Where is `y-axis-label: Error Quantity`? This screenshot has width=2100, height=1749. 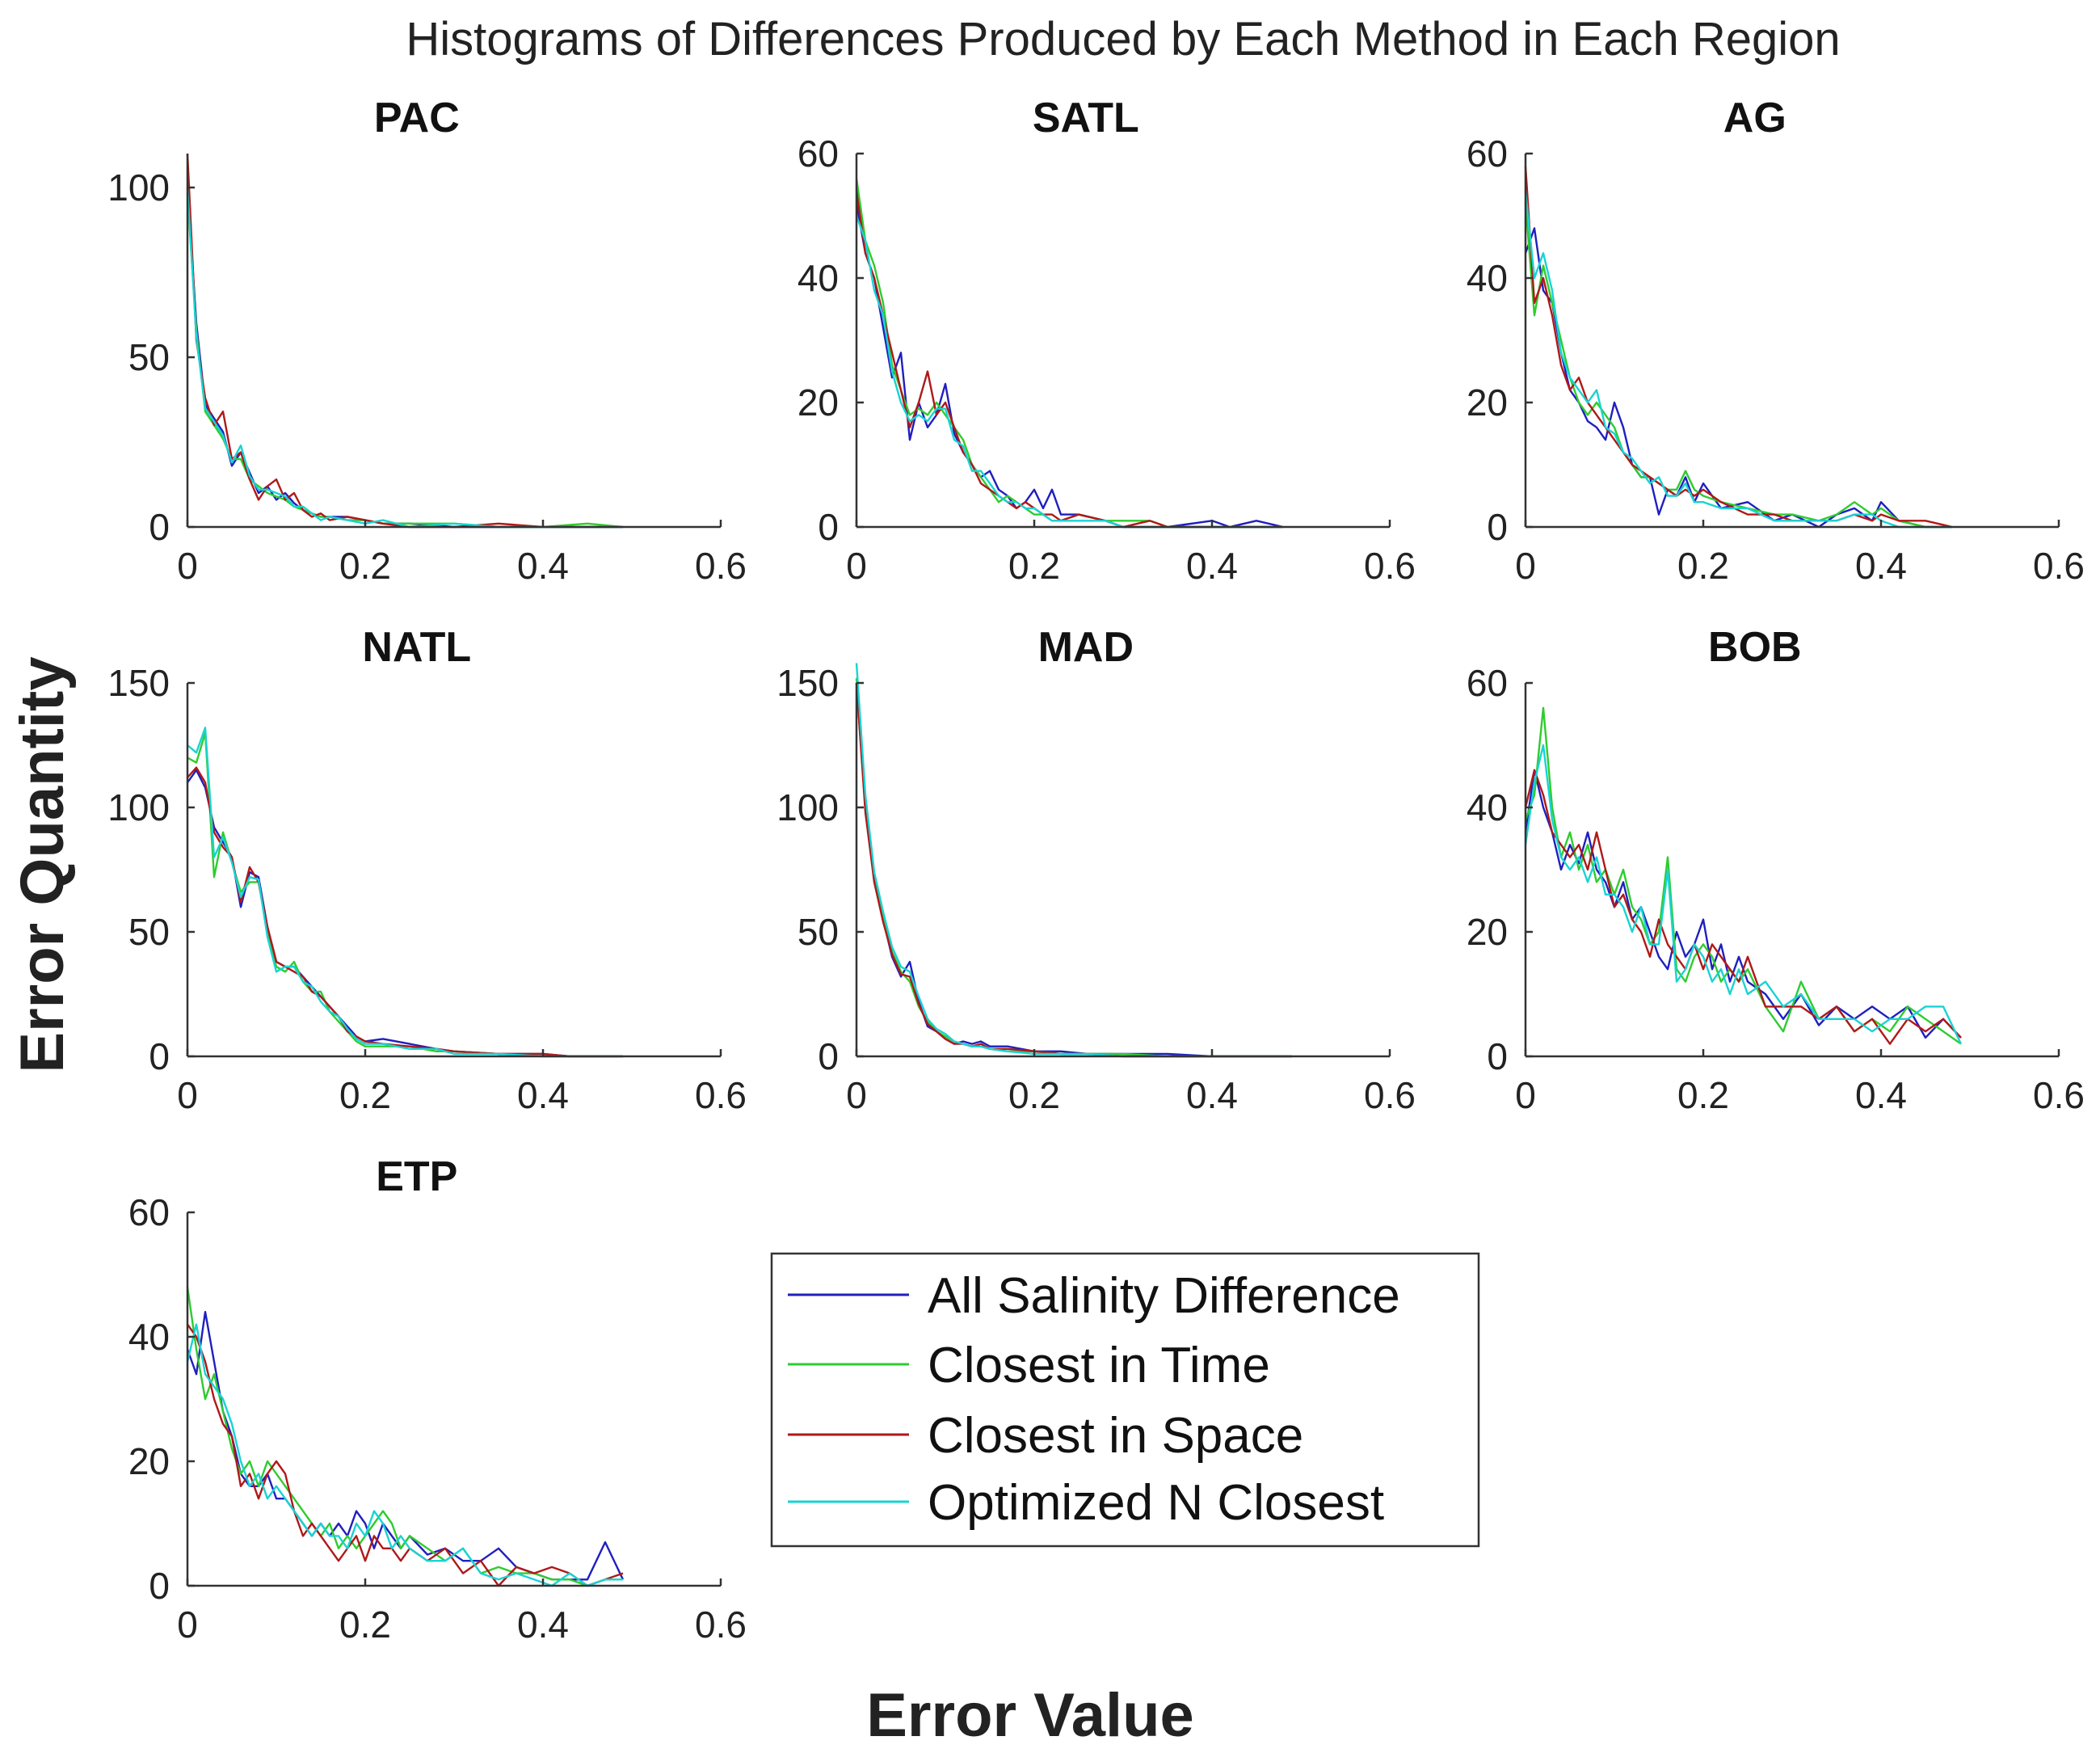
y-axis-label: Error Quantity is located at coordinates (42, 864).